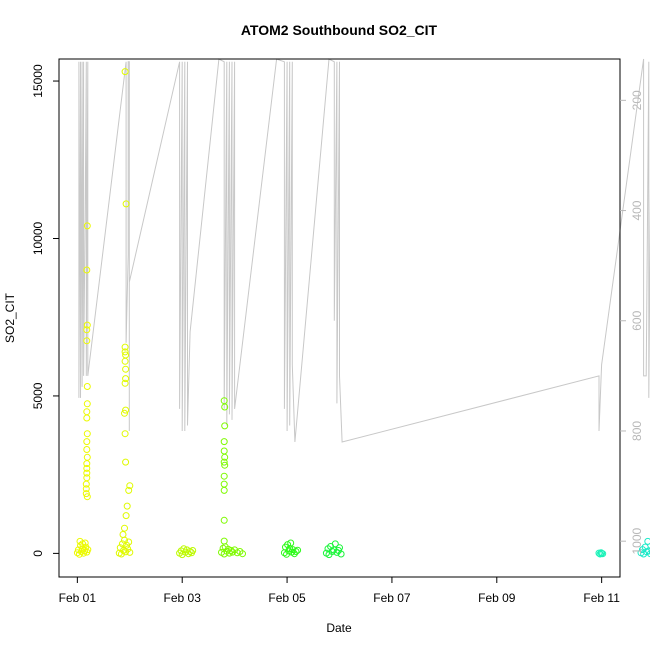 The height and width of the screenshot is (650, 650). I want to click on secondary-y-tick-label: 600, so click(637, 320).